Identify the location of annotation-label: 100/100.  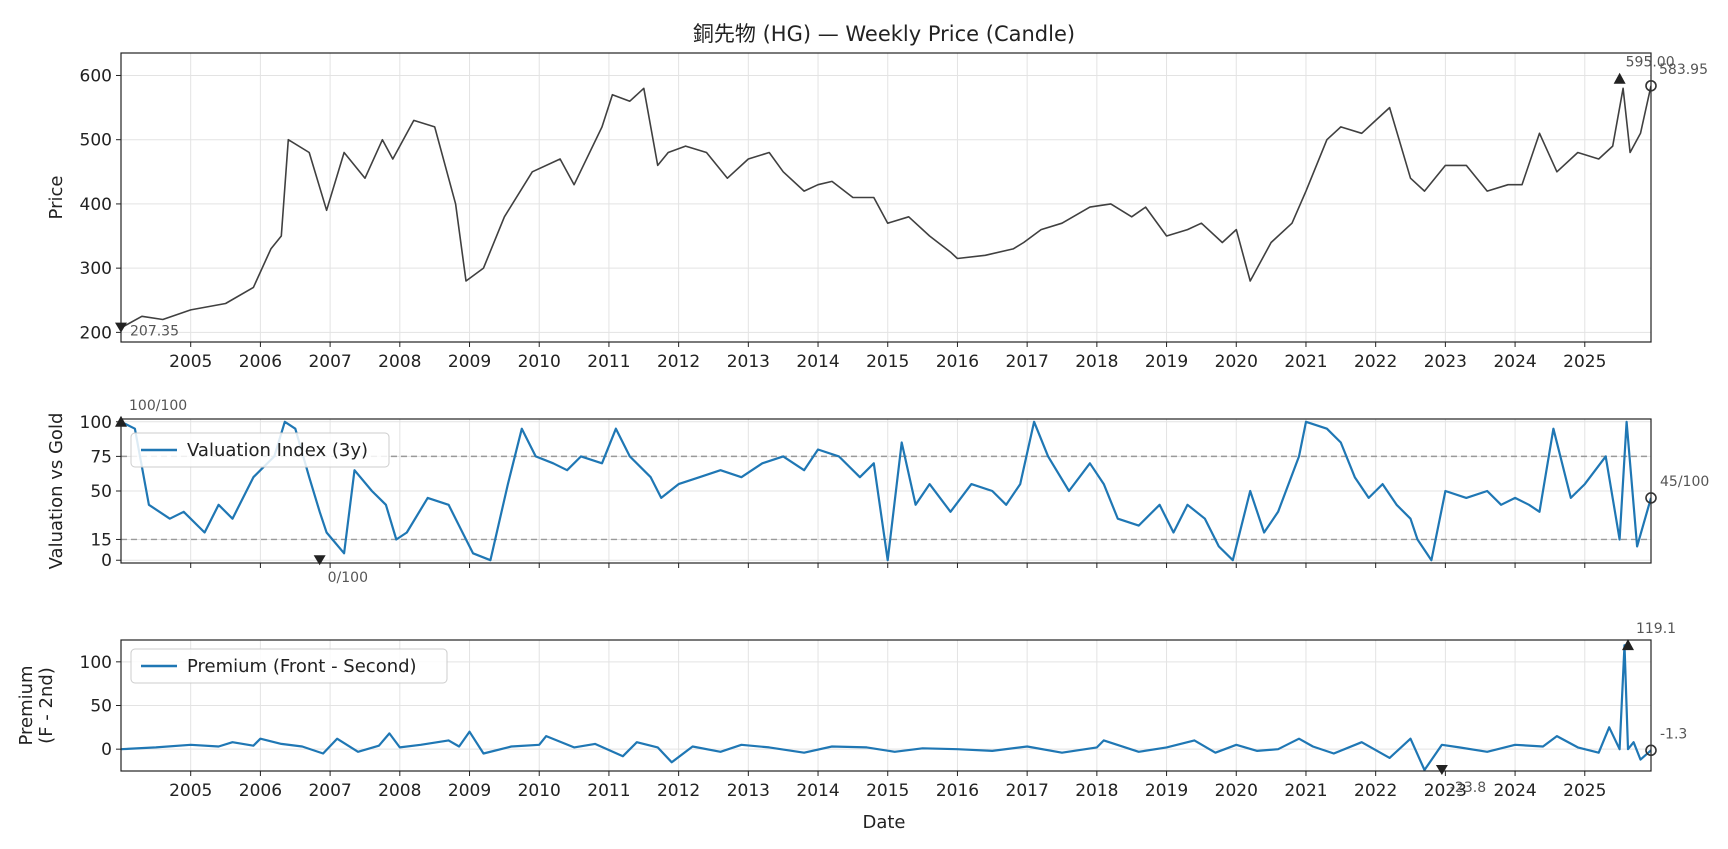
(158, 406).